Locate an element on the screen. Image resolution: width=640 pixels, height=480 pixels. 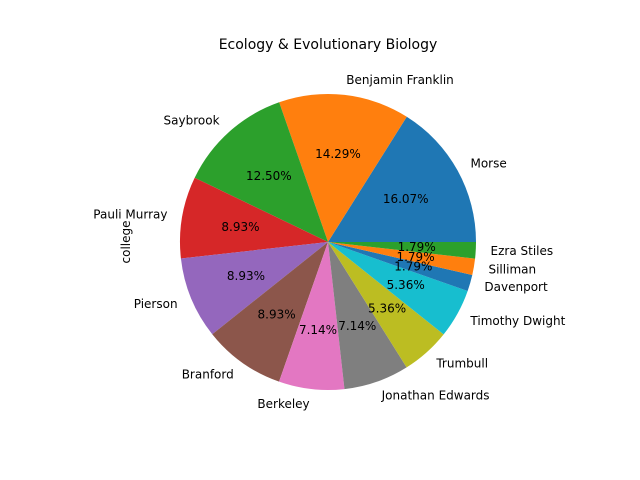
slice-label-branford: Branford is located at coordinates (208, 375).